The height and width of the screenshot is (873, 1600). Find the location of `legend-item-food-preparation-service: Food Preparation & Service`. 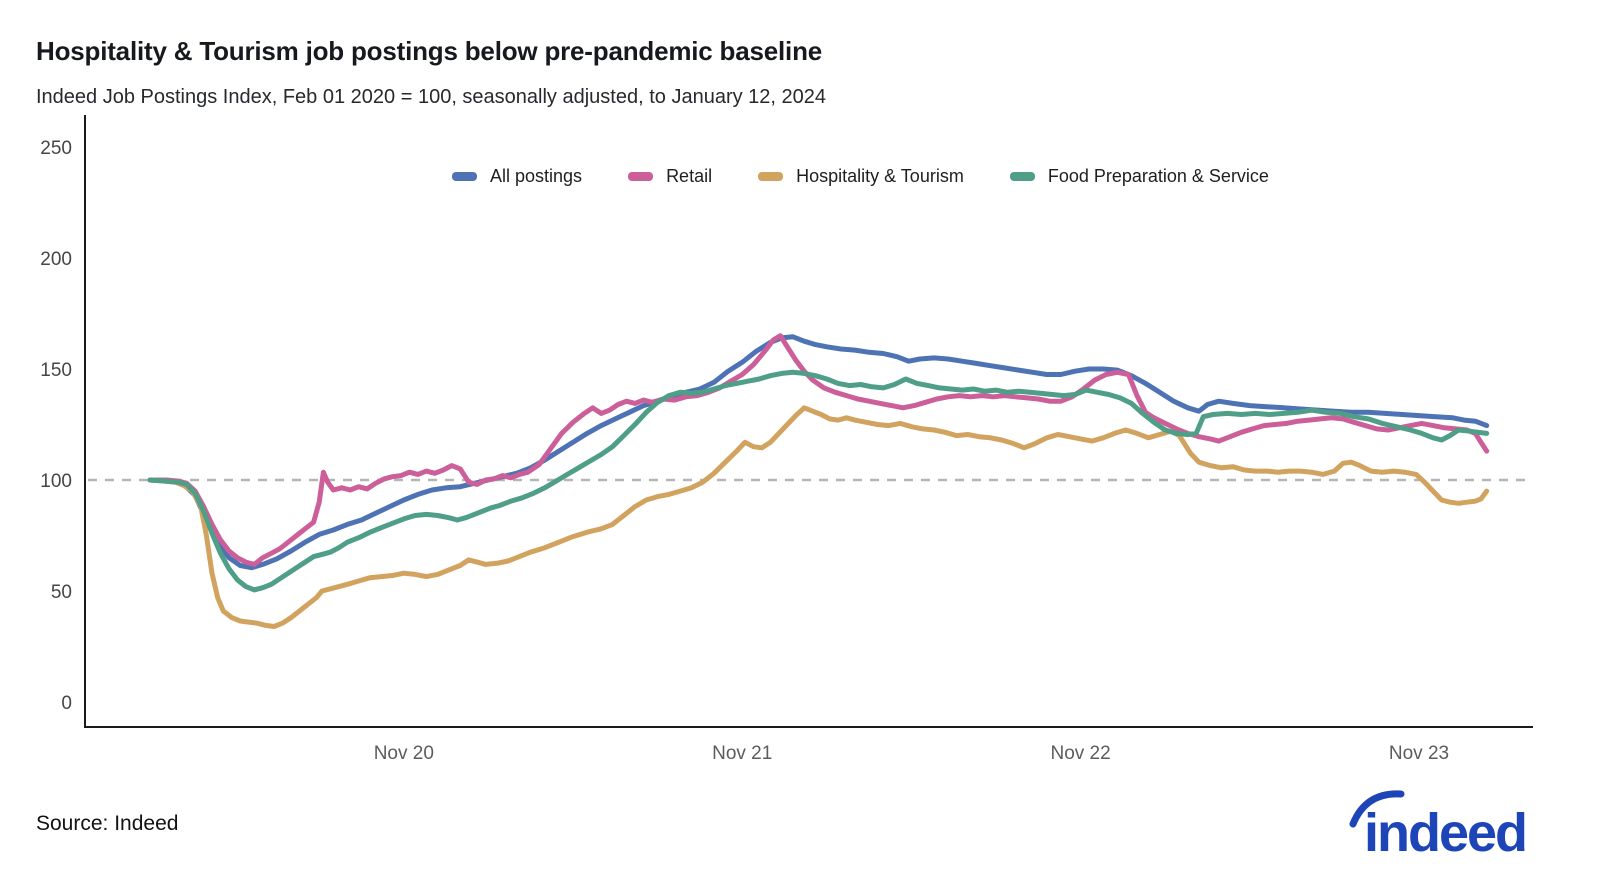

legend-item-food-preparation-service: Food Preparation & Service is located at coordinates (1139, 176).